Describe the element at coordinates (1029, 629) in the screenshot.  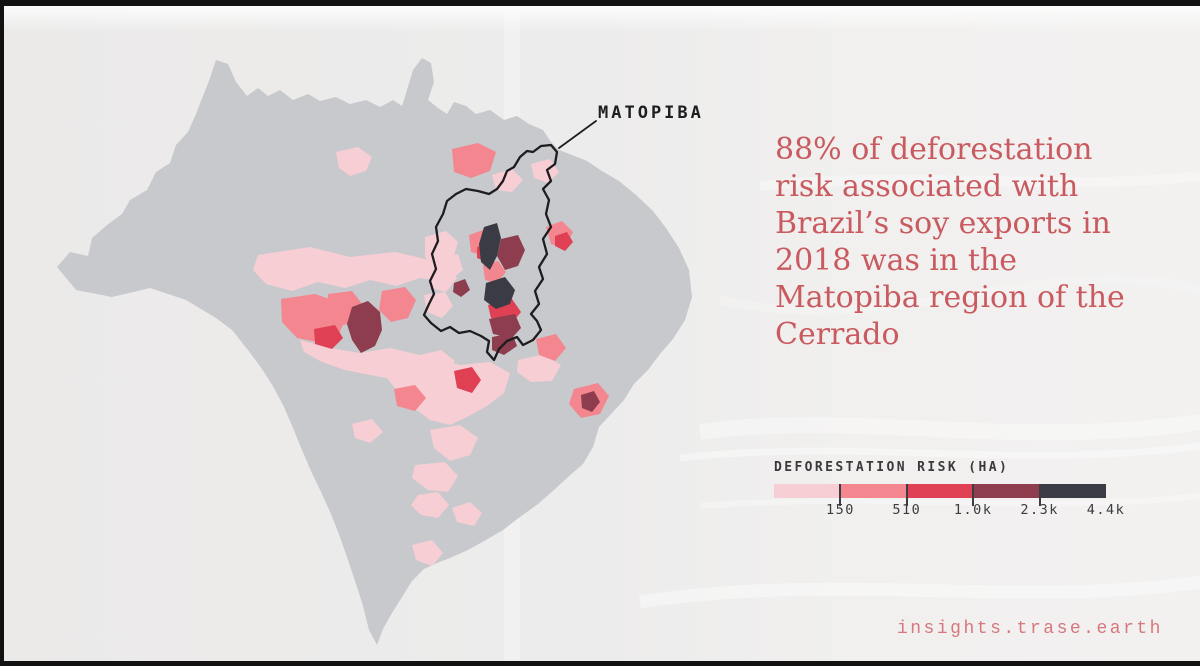
I see `footer-site-link: insights.trase.earth` at that location.